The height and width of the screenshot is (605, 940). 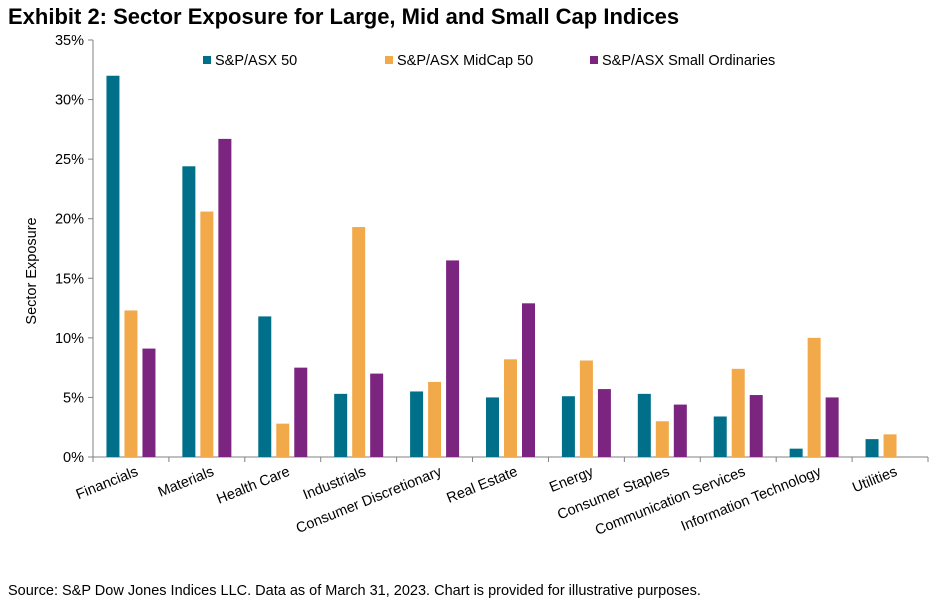 I want to click on y-tick-label: 5%, so click(x=73, y=398).